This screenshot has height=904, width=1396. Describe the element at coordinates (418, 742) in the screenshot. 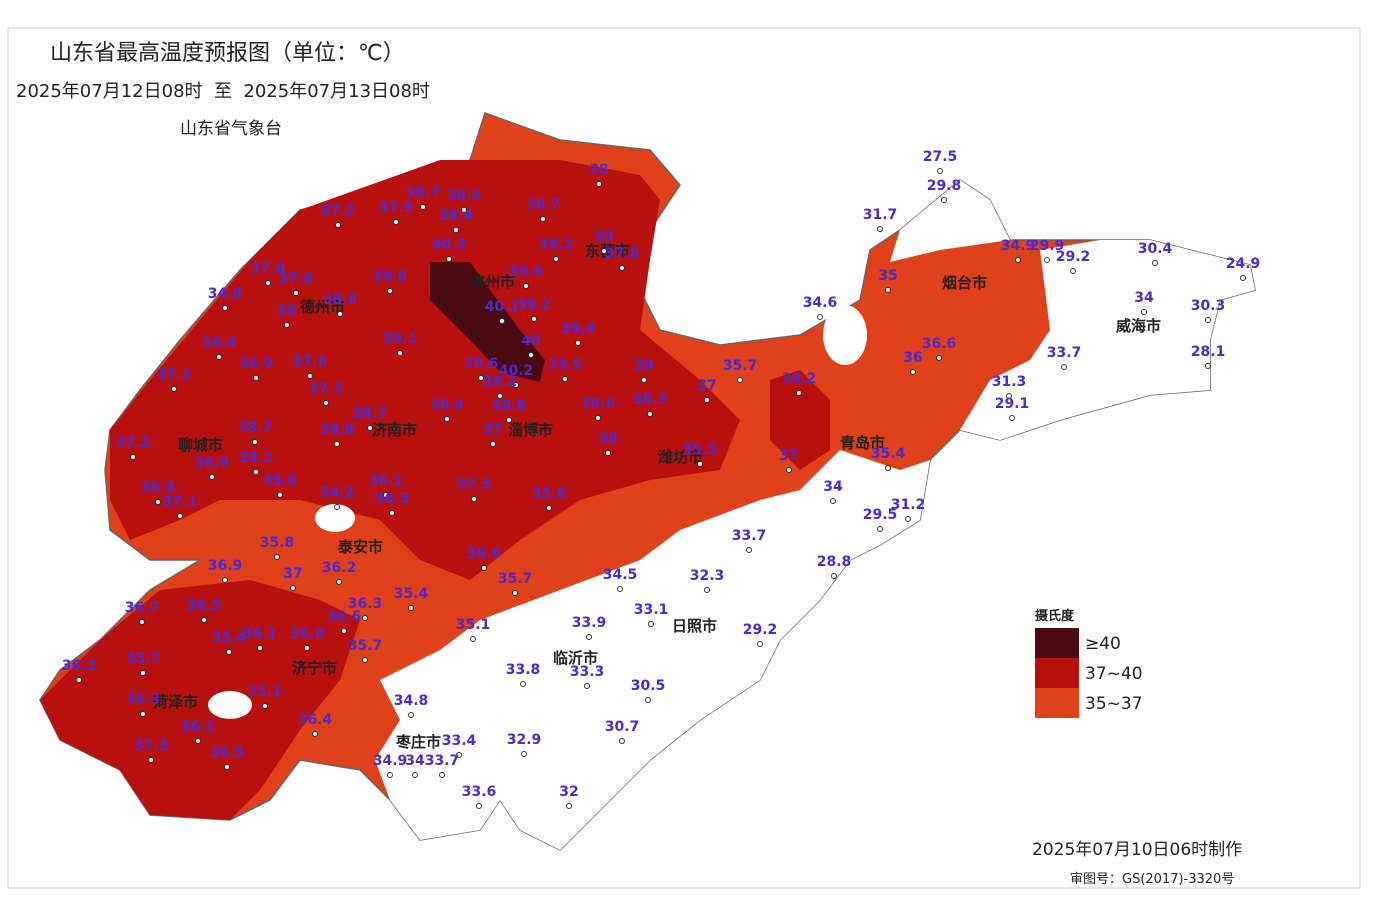

I see `city-name: 枣庄市` at that location.